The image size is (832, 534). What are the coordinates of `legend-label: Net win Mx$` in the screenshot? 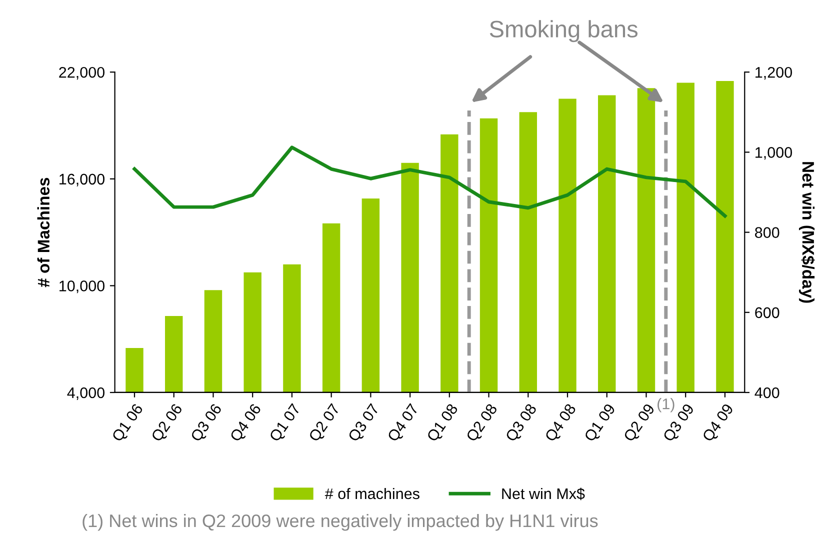 It's located at (543, 494).